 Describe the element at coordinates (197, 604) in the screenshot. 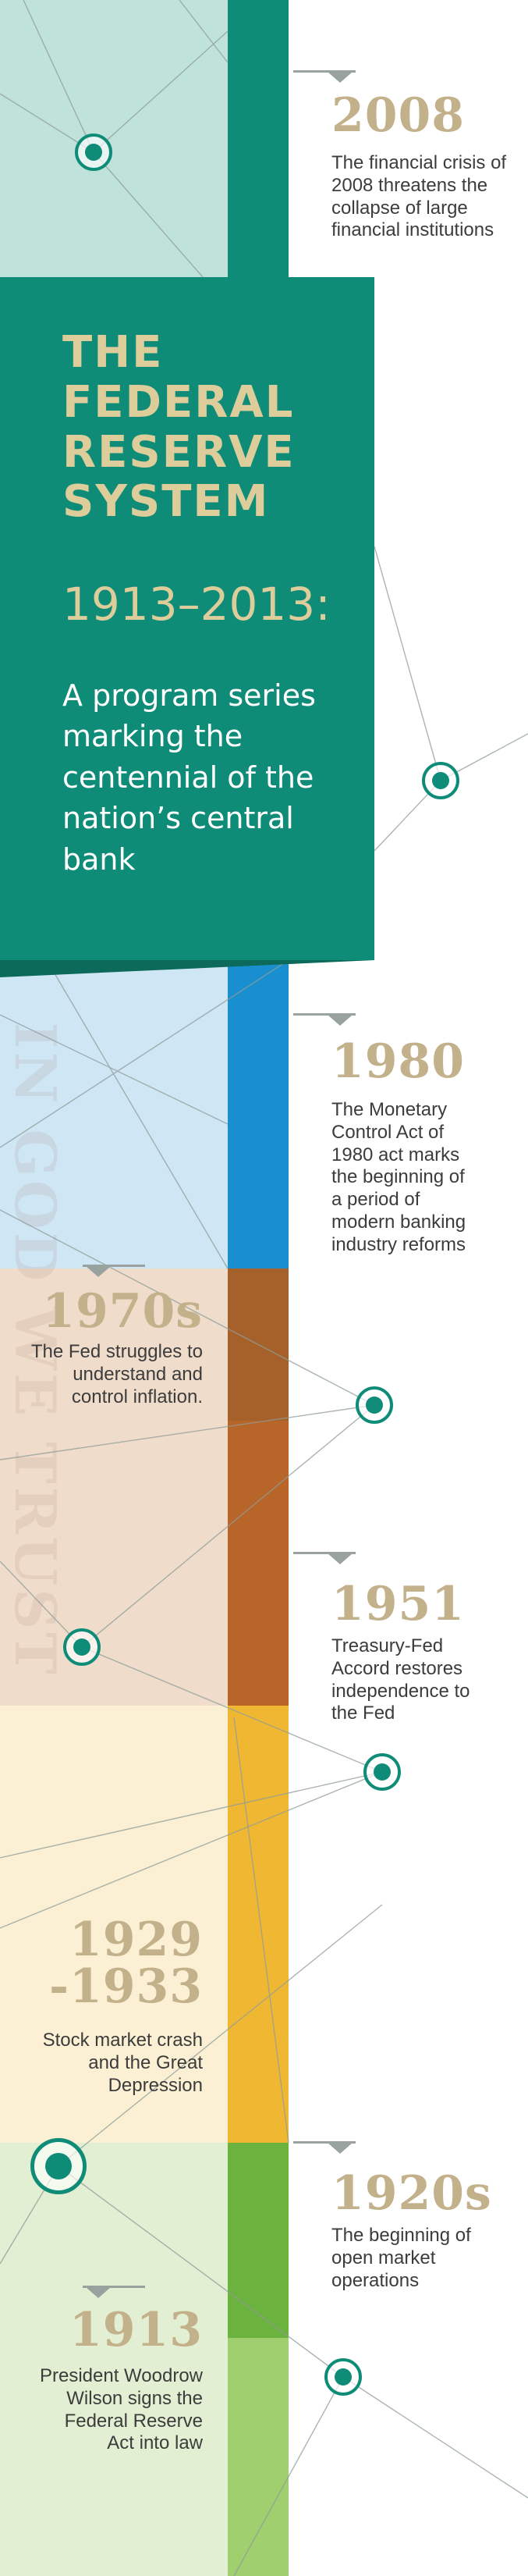

I see `title-years: 1913–2013:` at that location.